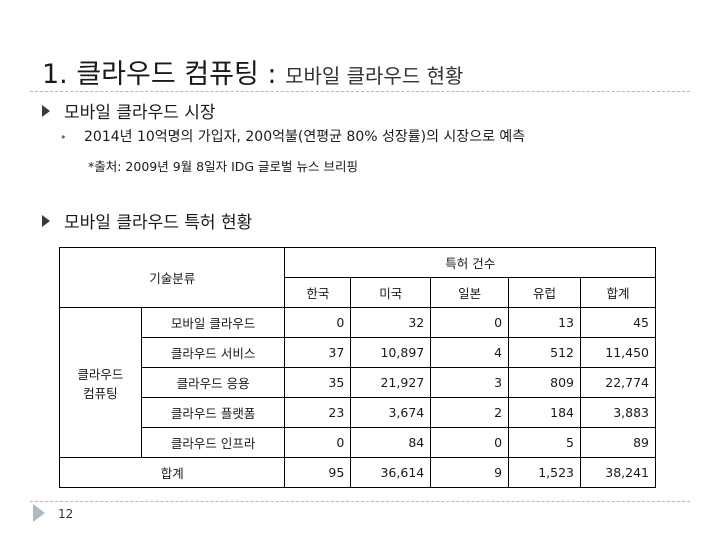 The width and height of the screenshot is (720, 540). What do you see at coordinates (391, 352) in the screenshot?
I see `table-cell: 10,897` at bounding box center [391, 352].